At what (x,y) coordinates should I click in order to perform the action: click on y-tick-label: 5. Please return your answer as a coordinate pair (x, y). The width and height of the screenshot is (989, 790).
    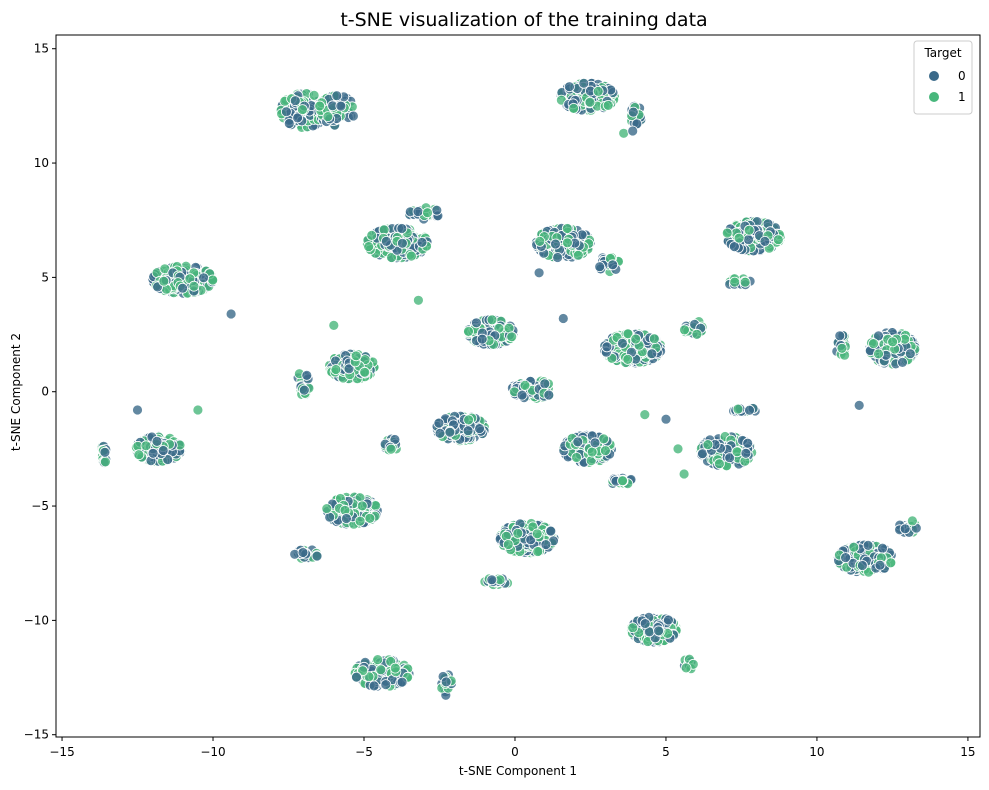
    Looking at the image, I should click on (45, 277).